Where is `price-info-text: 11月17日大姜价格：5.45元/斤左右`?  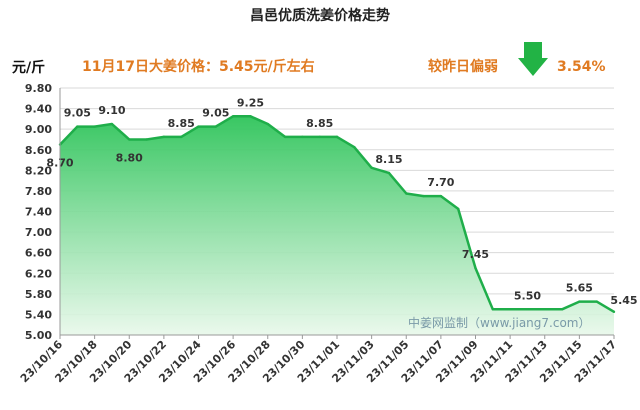
price-info-text: 11月17日大姜价格：5.45元/斤左右 is located at coordinates (198, 66).